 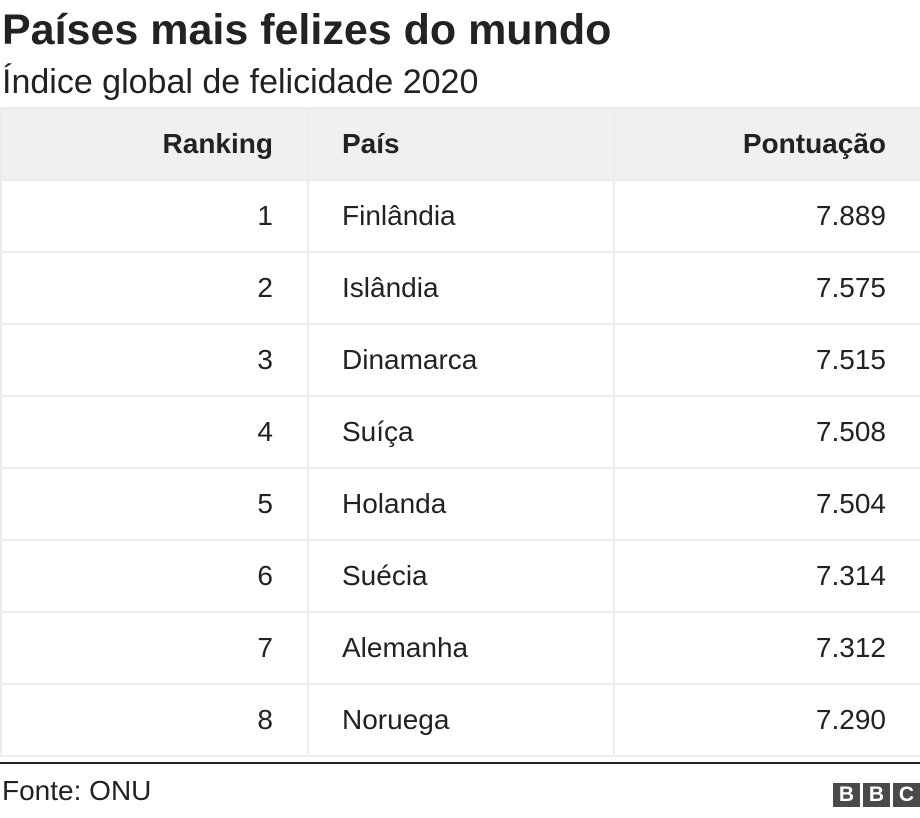 I want to click on table-row: 1 Finlândia 7.889, so click(x=460, y=216).